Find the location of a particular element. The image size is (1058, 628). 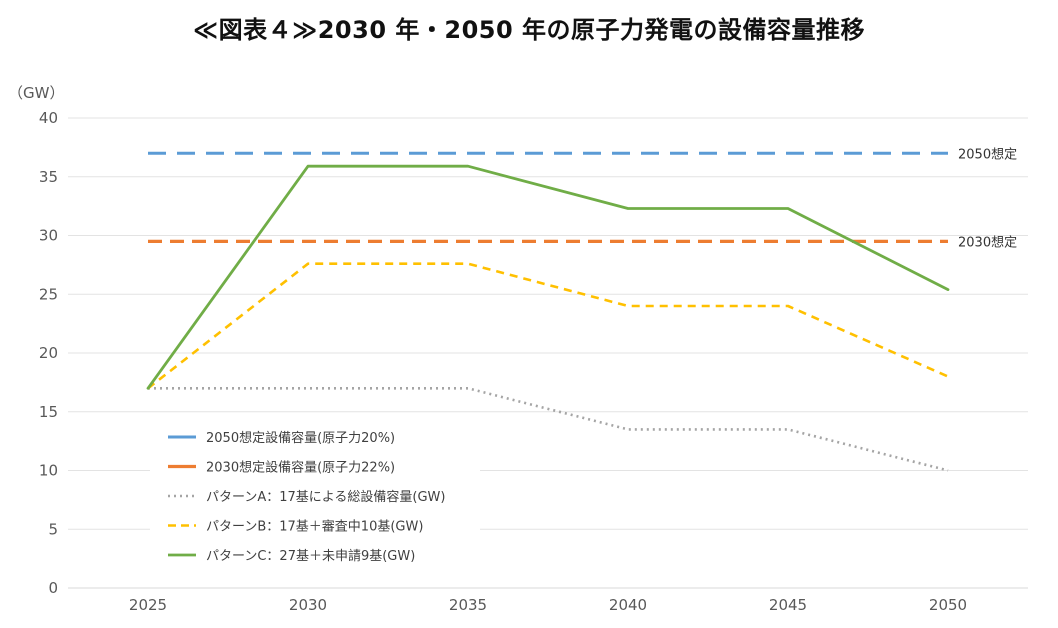

legend-label: パターンA：17基による総設備容量(GW) is located at coordinates (325, 497).